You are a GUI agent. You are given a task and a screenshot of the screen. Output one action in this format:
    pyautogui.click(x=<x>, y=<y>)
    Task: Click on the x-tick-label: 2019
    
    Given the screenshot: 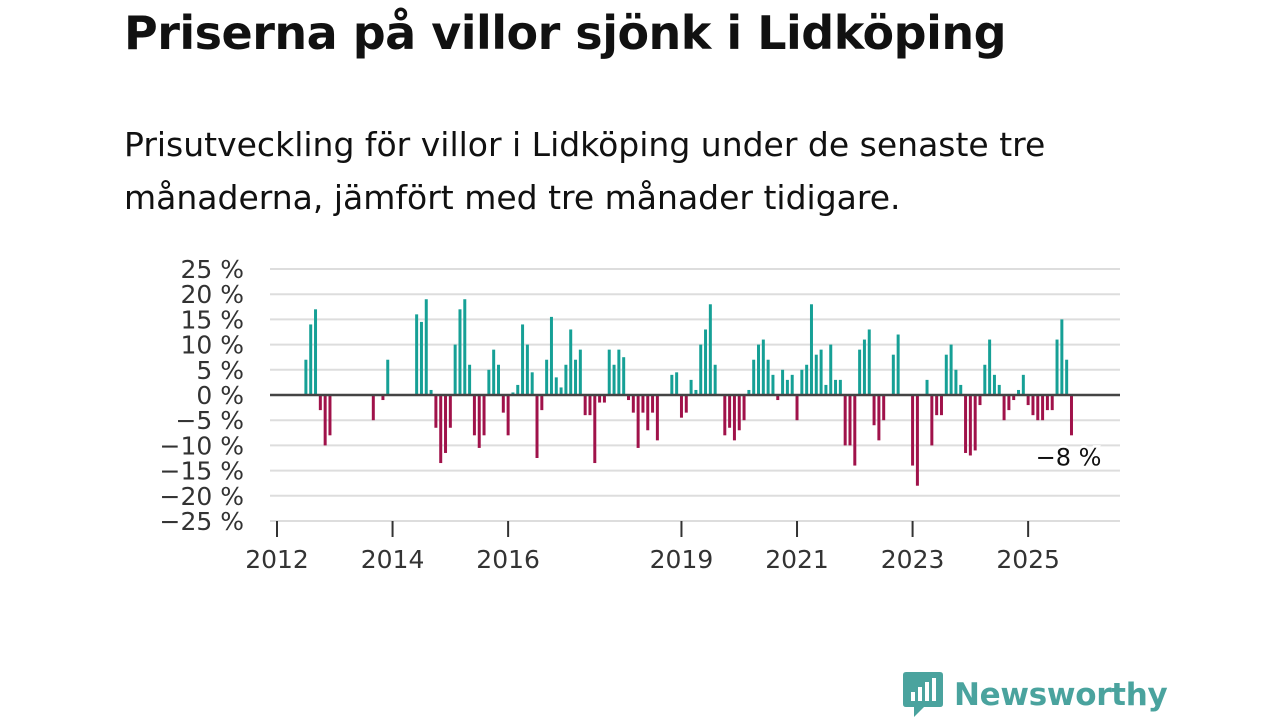 What is the action you would take?
    pyautogui.click(x=682, y=559)
    